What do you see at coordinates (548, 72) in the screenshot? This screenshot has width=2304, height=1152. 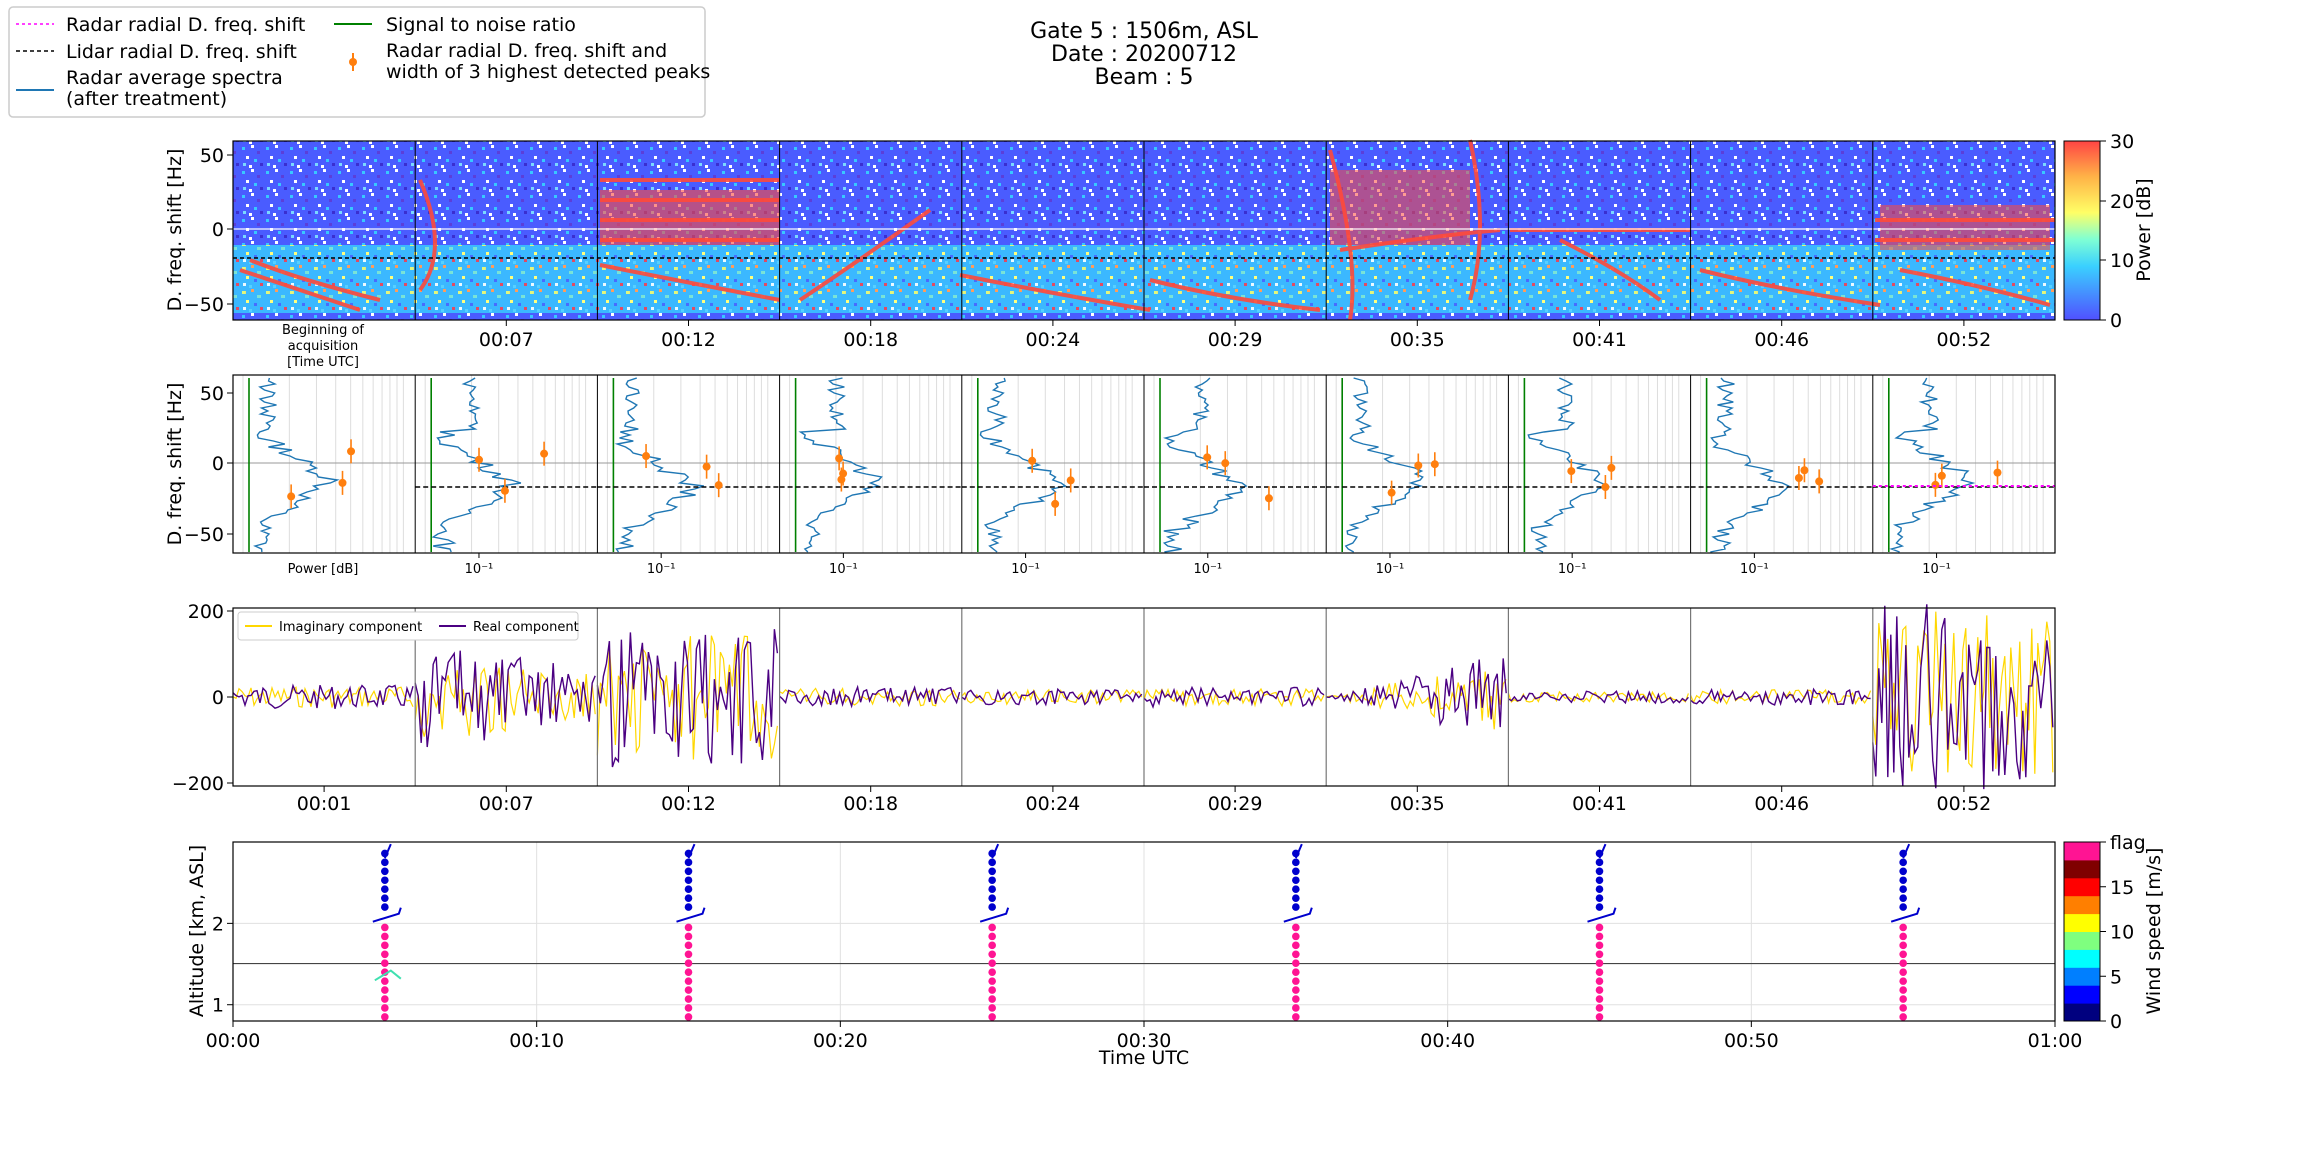 I see `legend-label: width of 3 highest detected peaks` at bounding box center [548, 72].